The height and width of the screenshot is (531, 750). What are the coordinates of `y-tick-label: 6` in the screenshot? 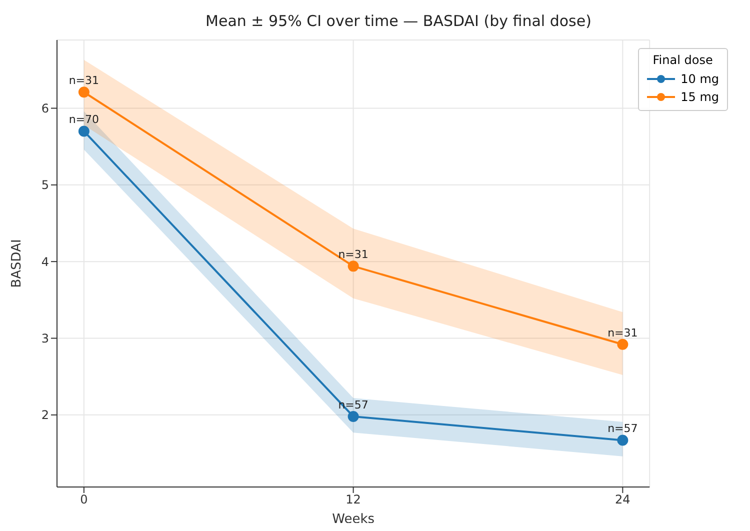 It's located at (45, 109).